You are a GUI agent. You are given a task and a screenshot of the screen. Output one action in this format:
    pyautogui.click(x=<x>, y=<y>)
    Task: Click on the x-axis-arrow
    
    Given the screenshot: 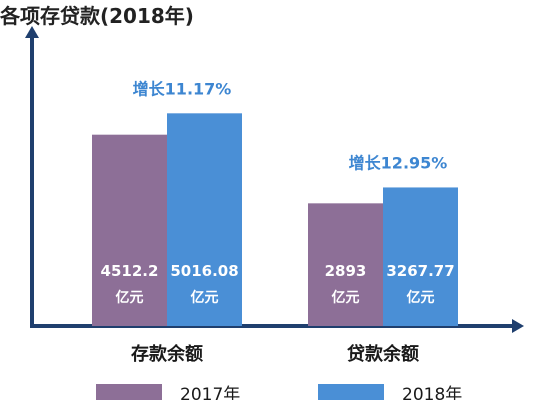 What is the action you would take?
    pyautogui.click(x=518, y=326)
    